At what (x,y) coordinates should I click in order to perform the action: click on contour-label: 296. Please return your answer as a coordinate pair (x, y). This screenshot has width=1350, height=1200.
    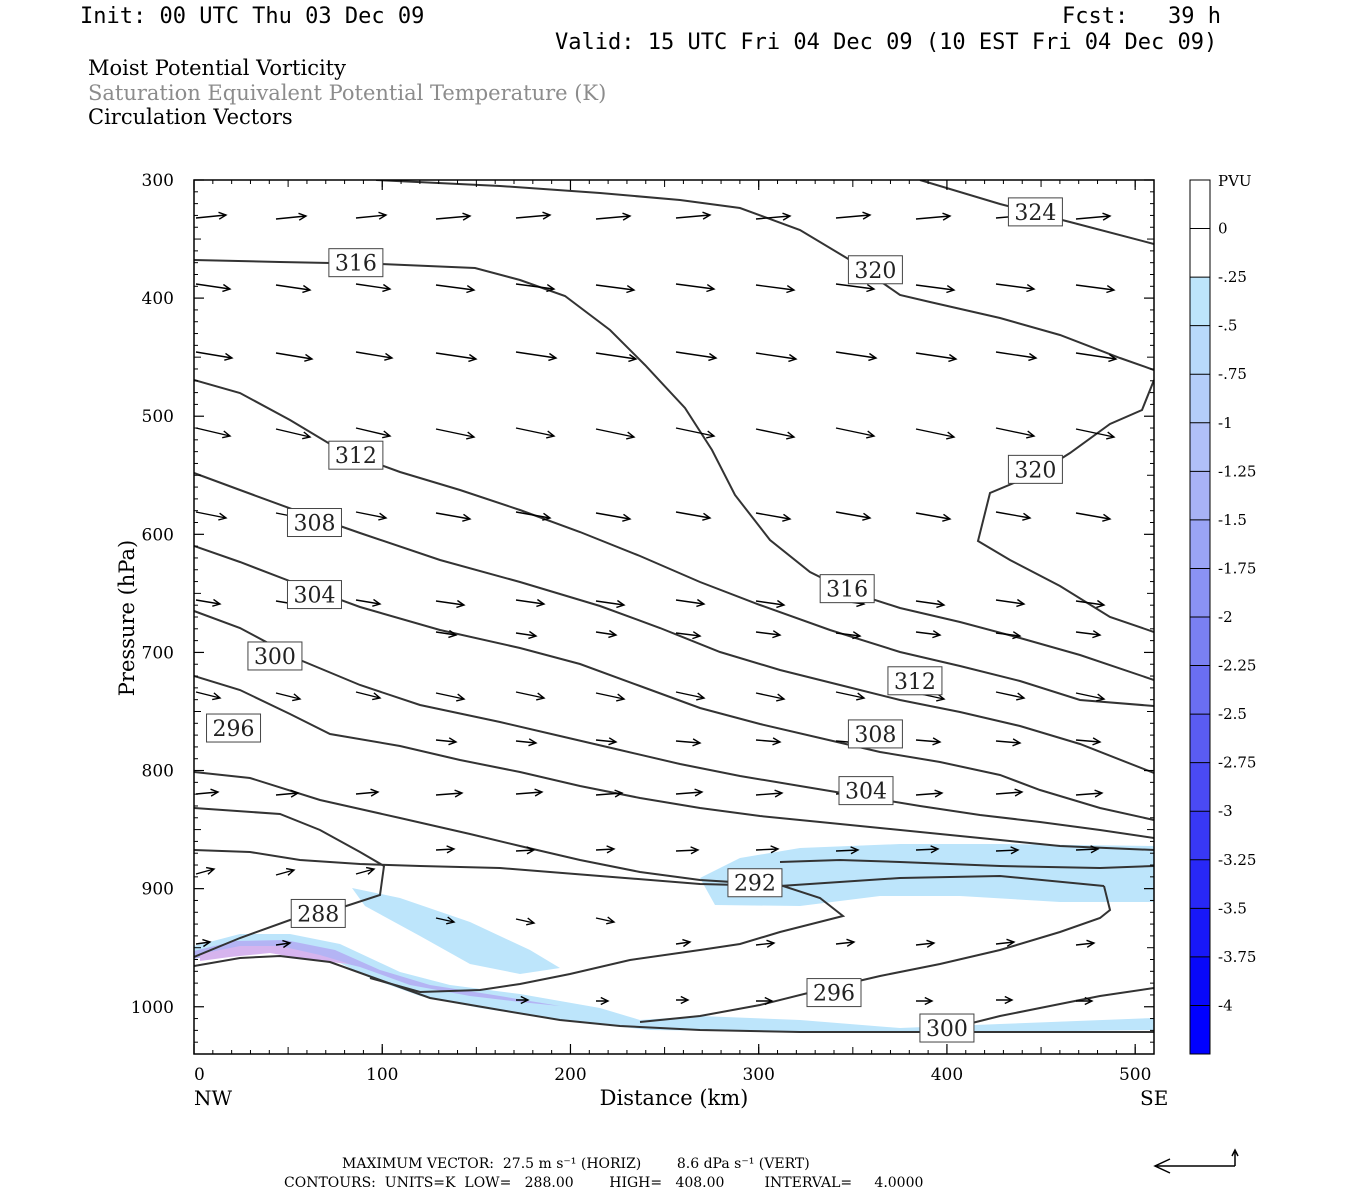
    Looking at the image, I should click on (234, 729).